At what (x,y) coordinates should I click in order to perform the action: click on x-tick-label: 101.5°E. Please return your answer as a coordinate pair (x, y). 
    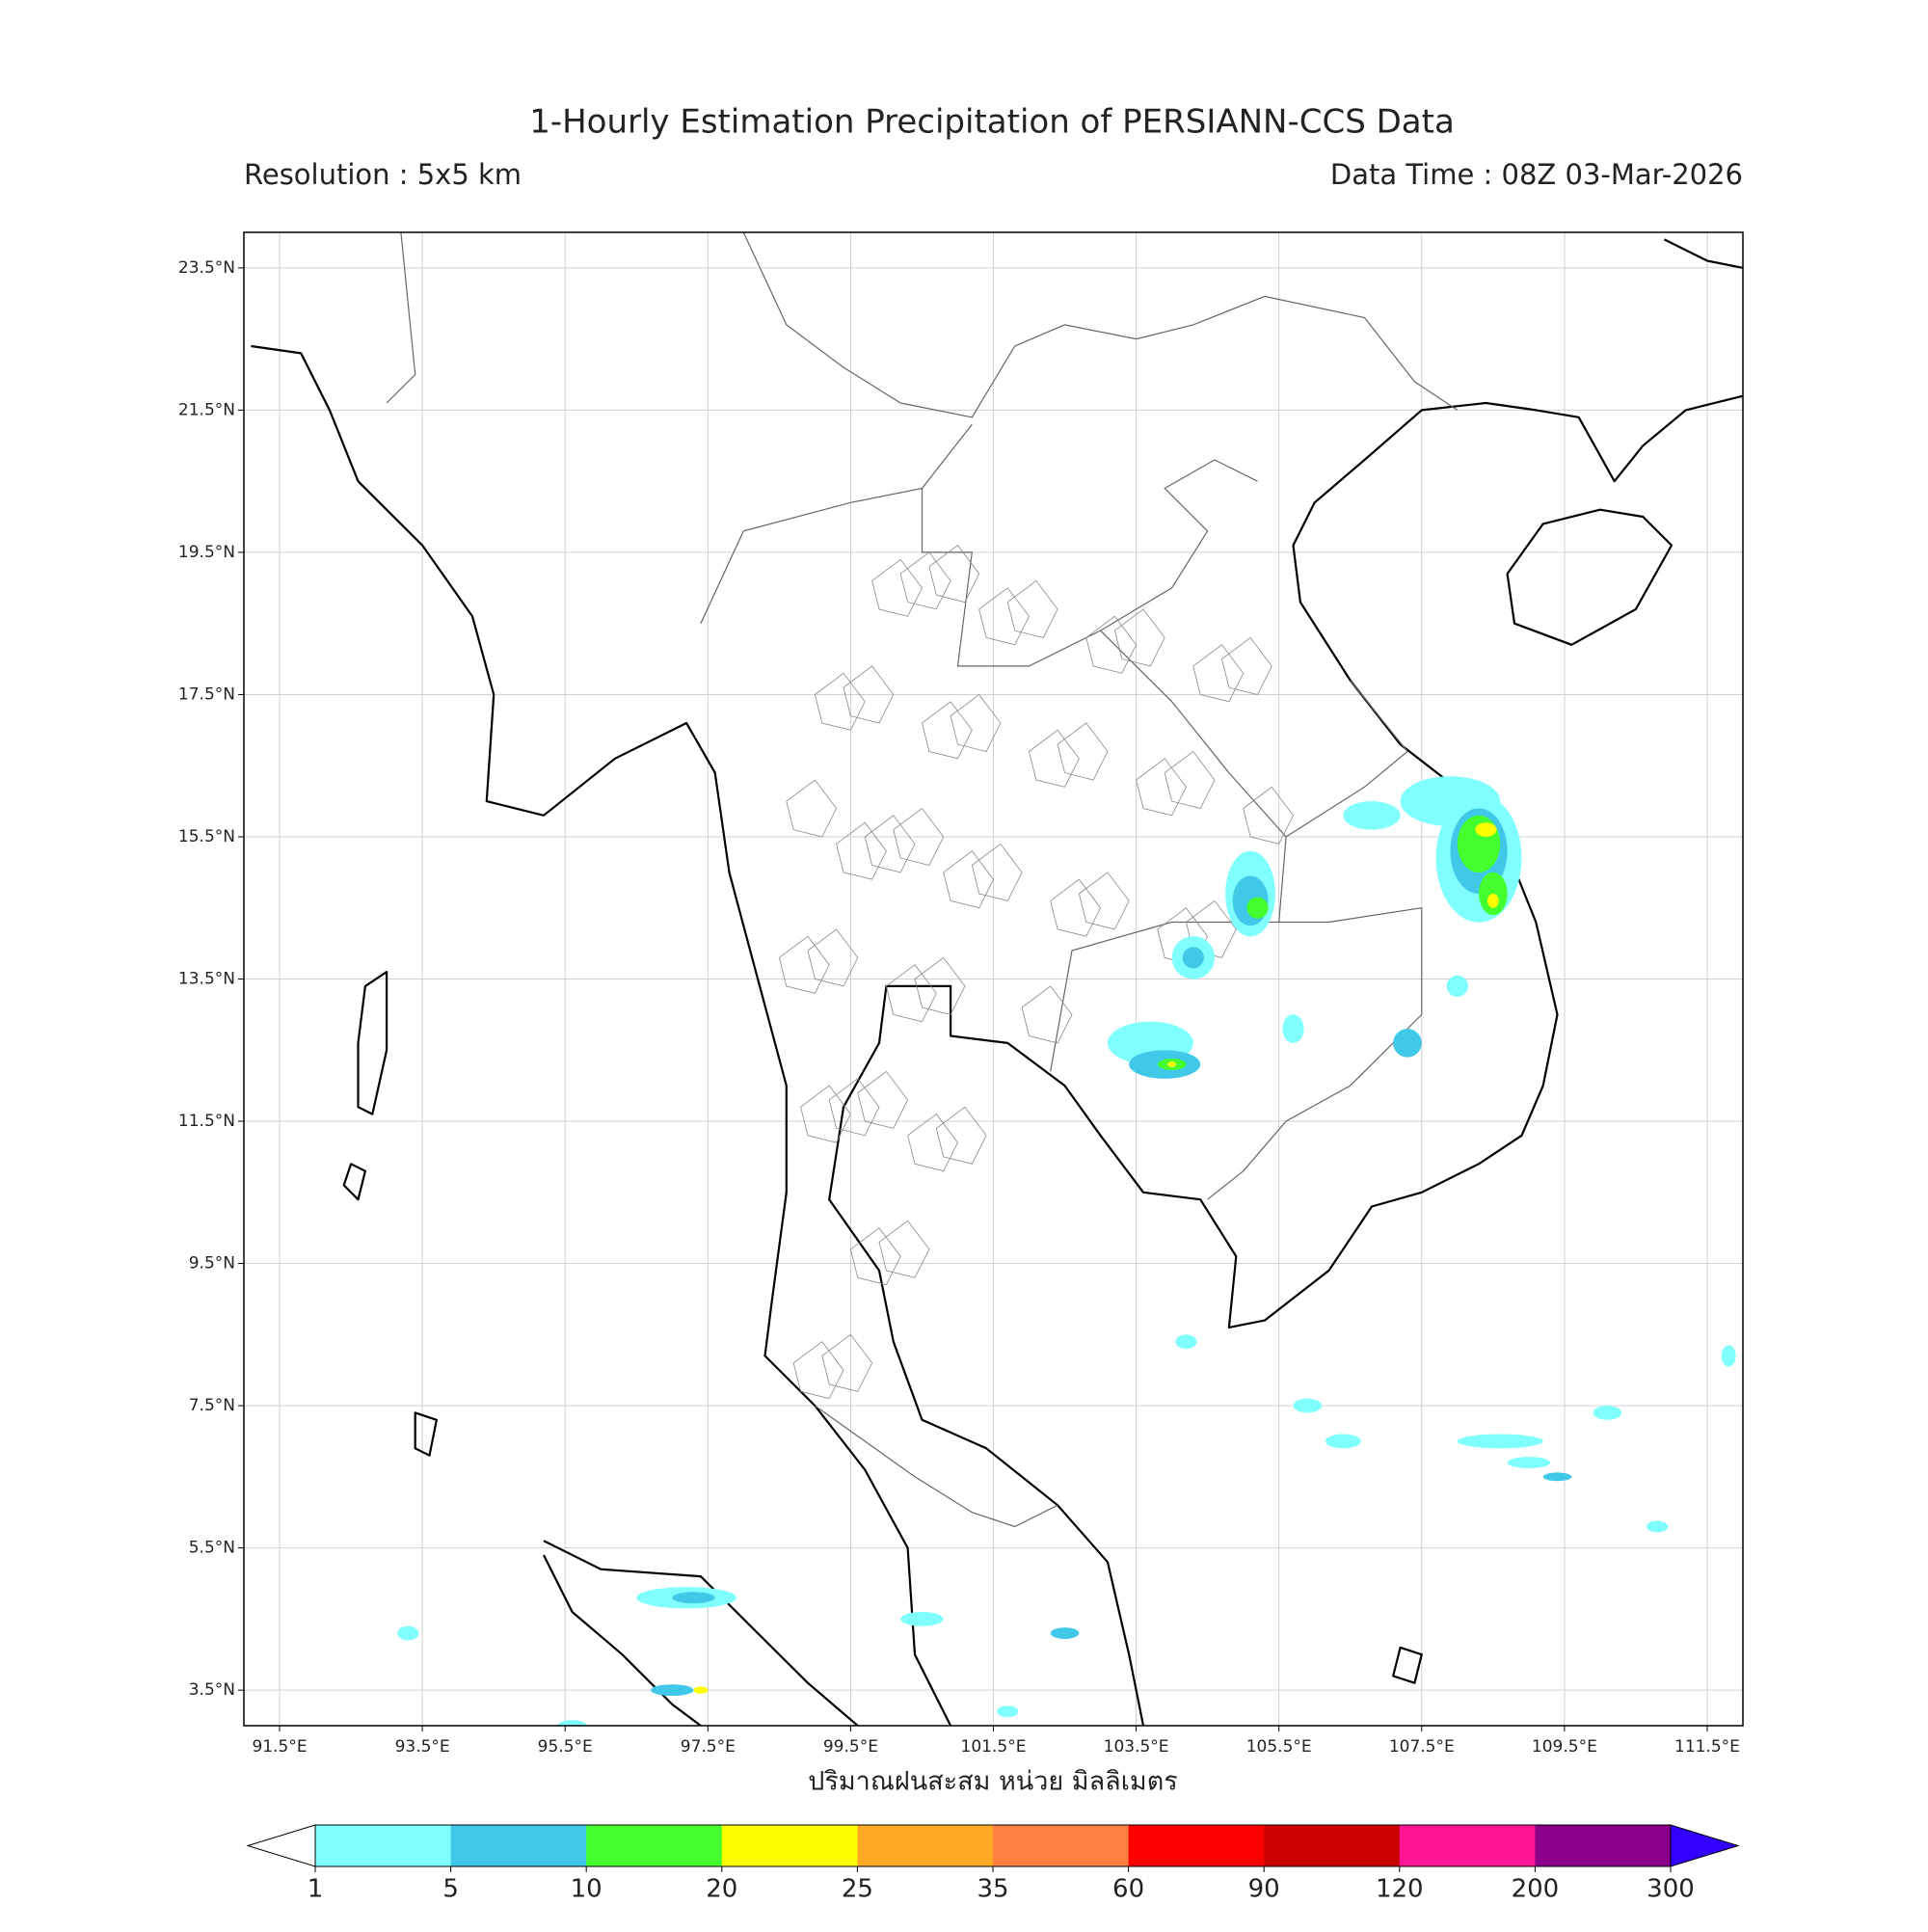
    Looking at the image, I should click on (994, 1747).